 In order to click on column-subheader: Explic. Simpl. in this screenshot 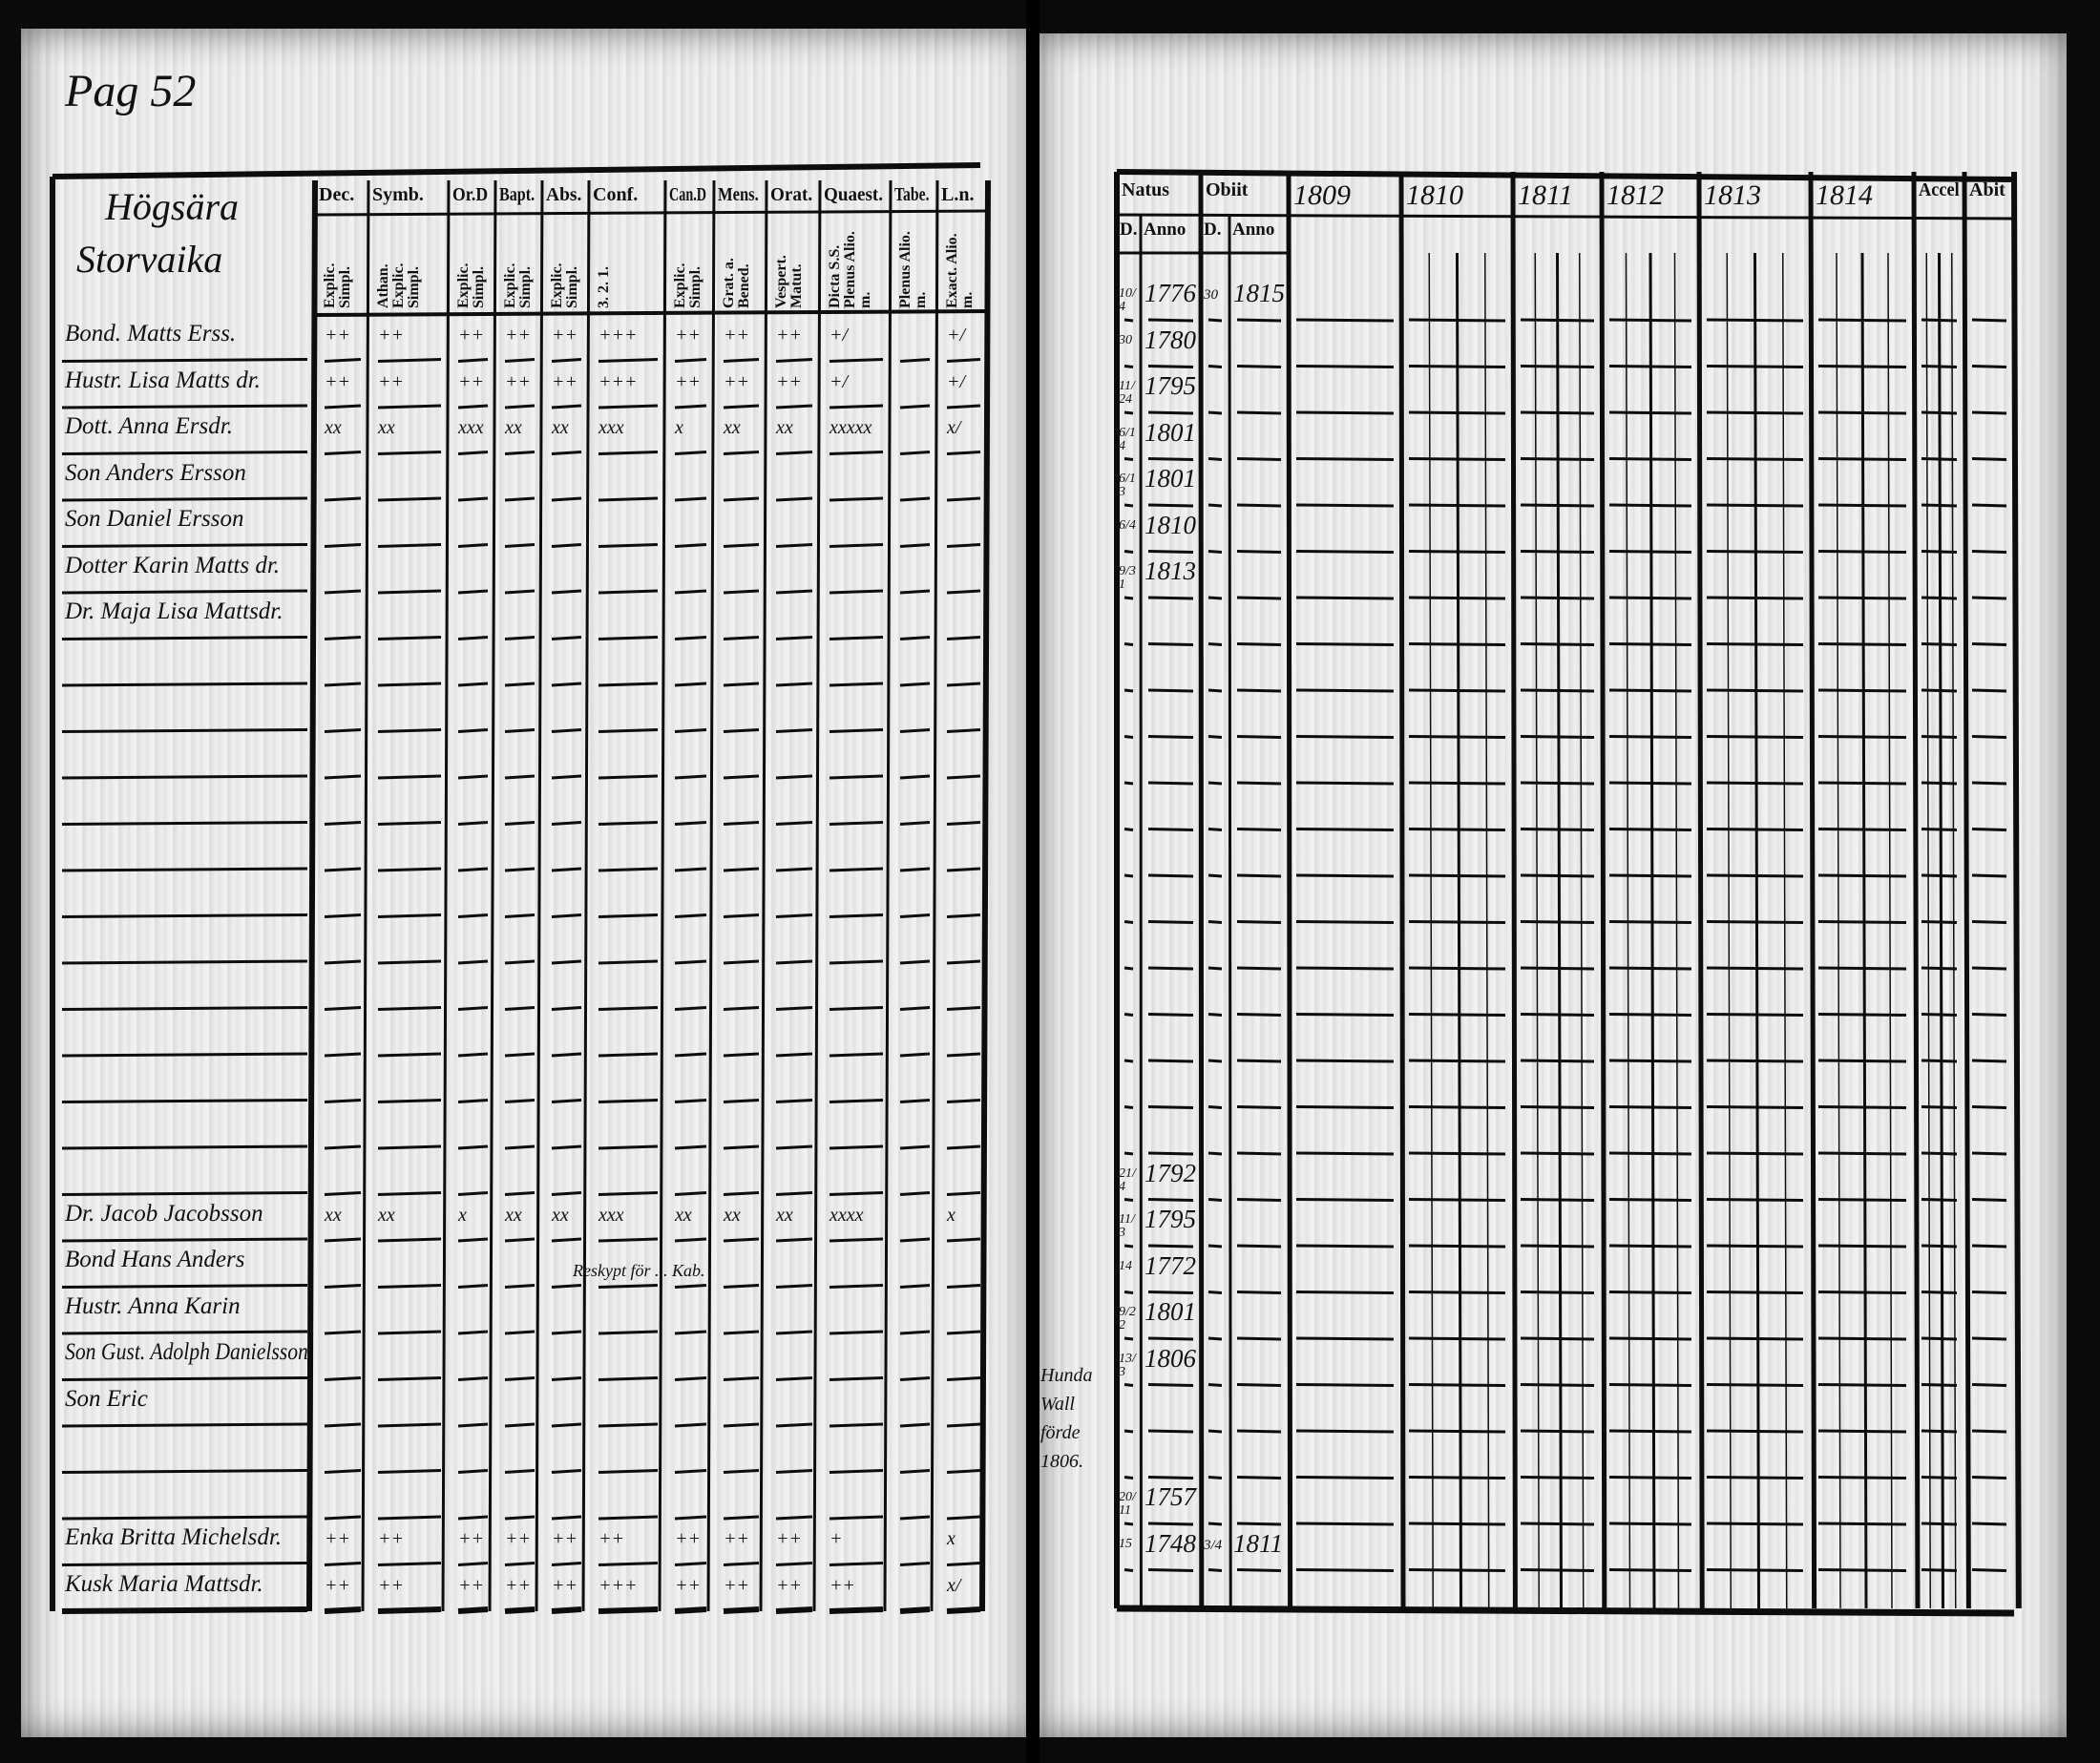, I will do `click(689, 285)`.